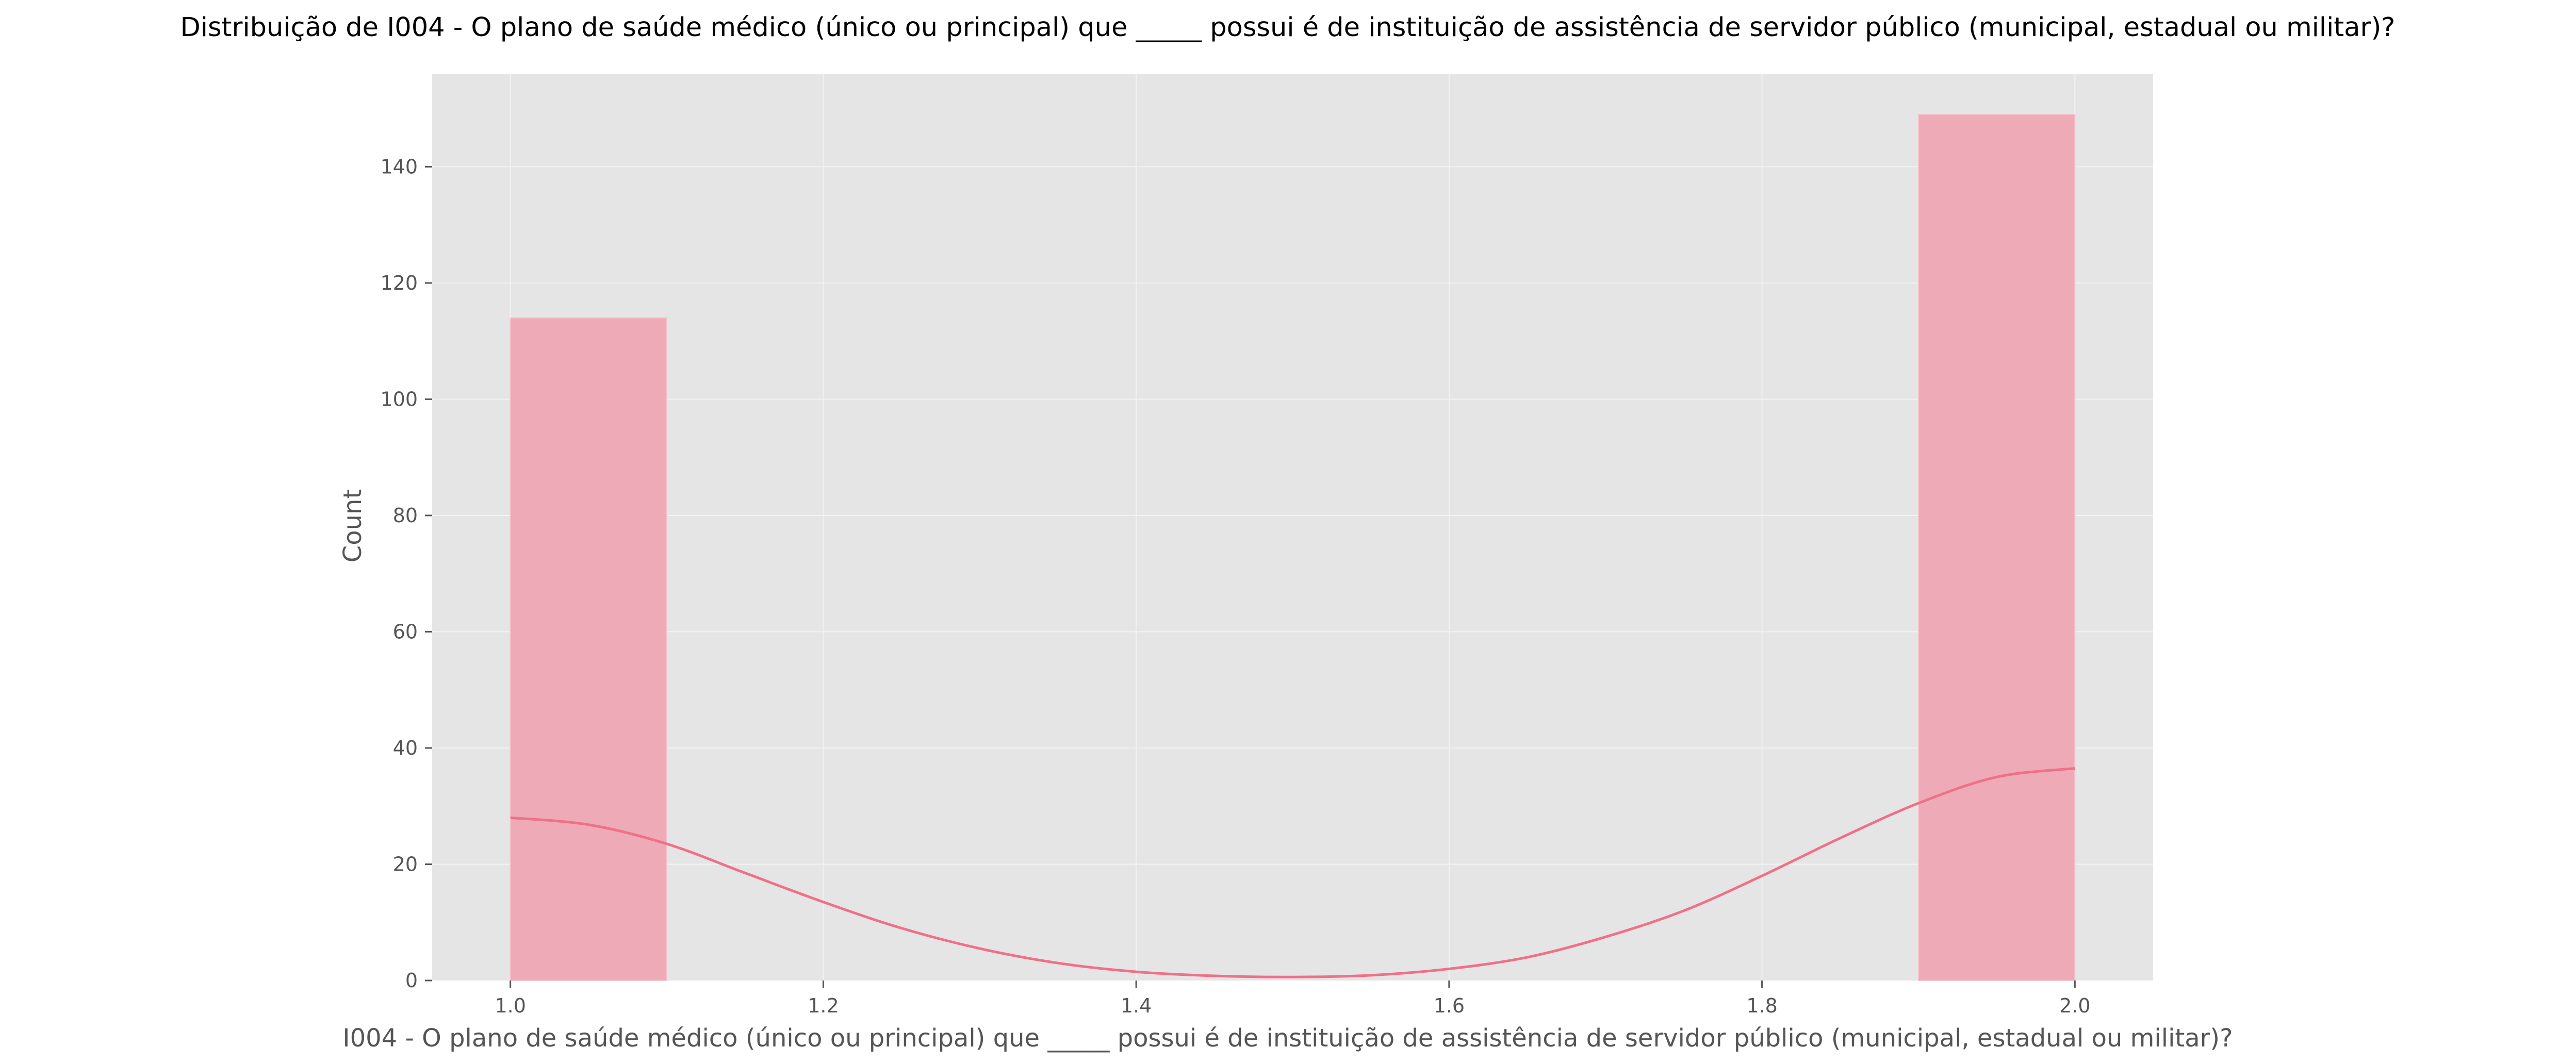 Image resolution: width=2576 pixels, height=1064 pixels. I want to click on y-tick-label: 120, so click(399, 283).